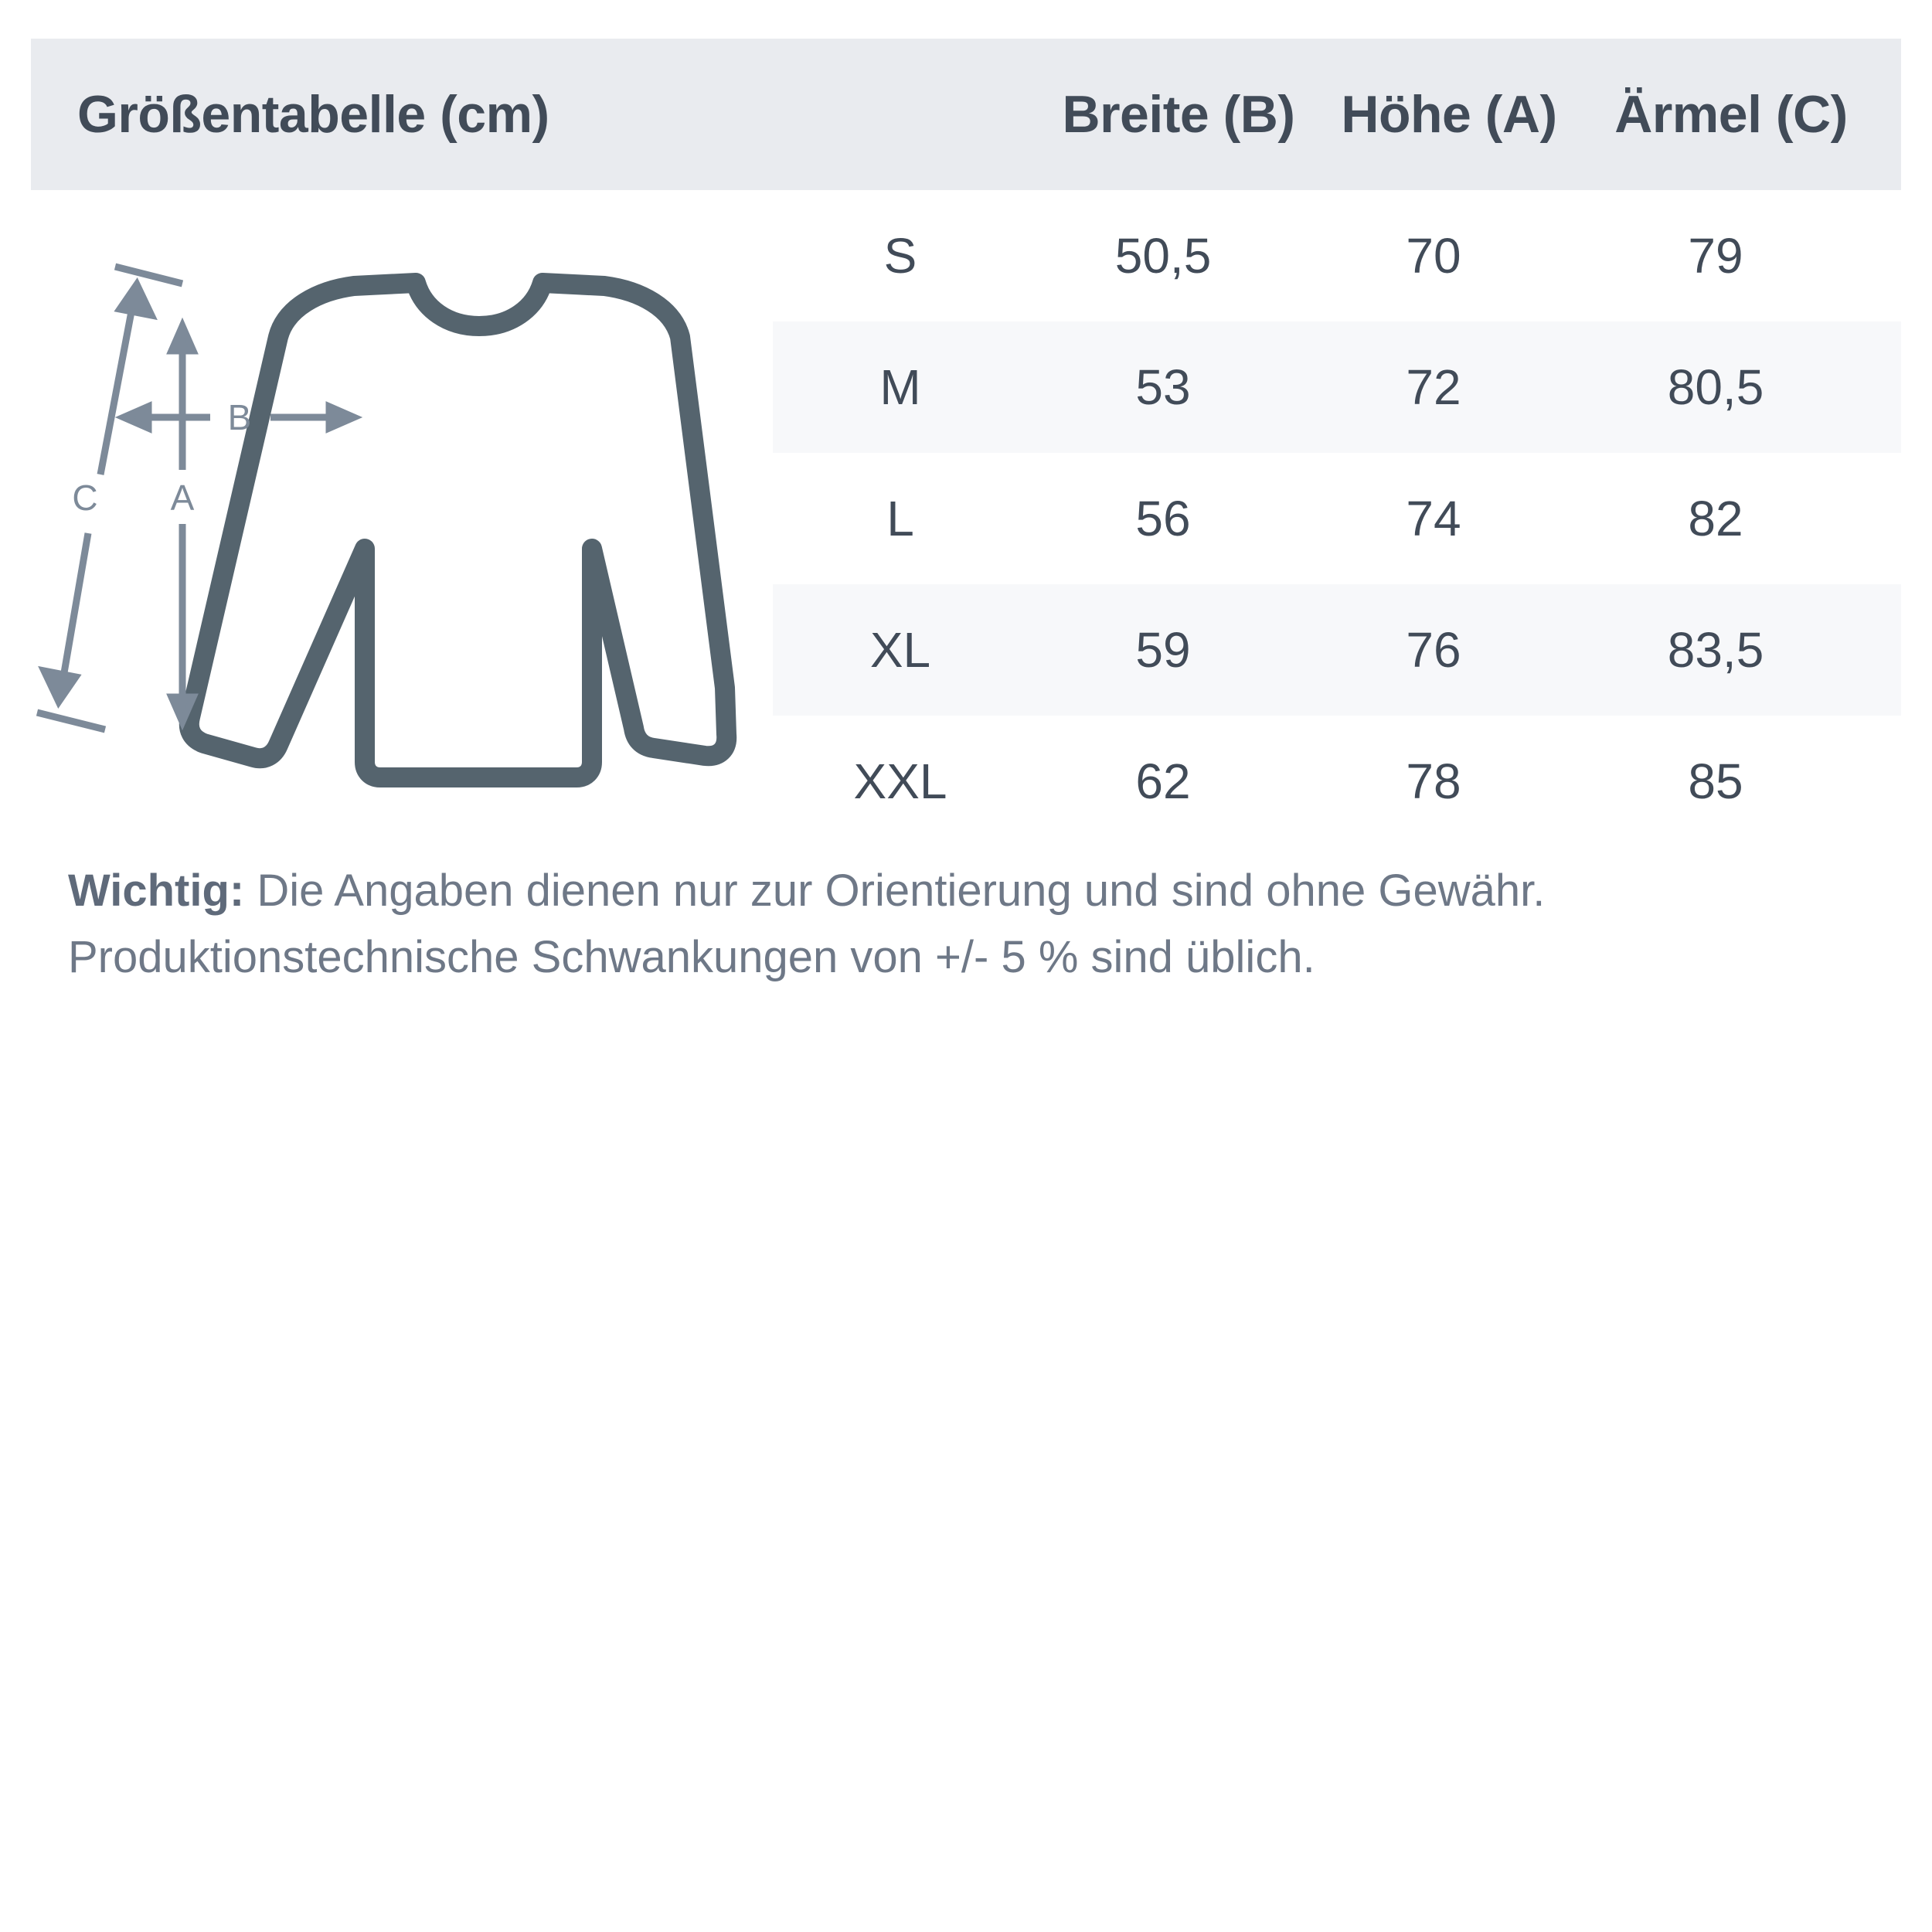 The height and width of the screenshot is (1932, 1932). I want to click on cell-size: XXL, so click(900, 781).